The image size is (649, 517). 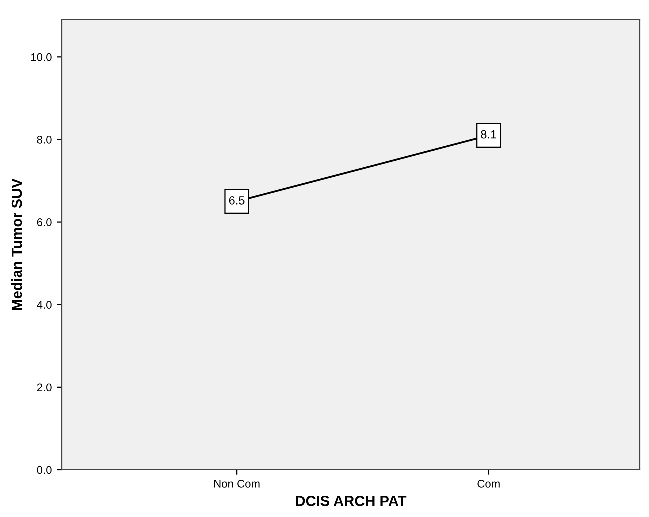 What do you see at coordinates (44, 470) in the screenshot?
I see `y-tick-label: 0.0` at bounding box center [44, 470].